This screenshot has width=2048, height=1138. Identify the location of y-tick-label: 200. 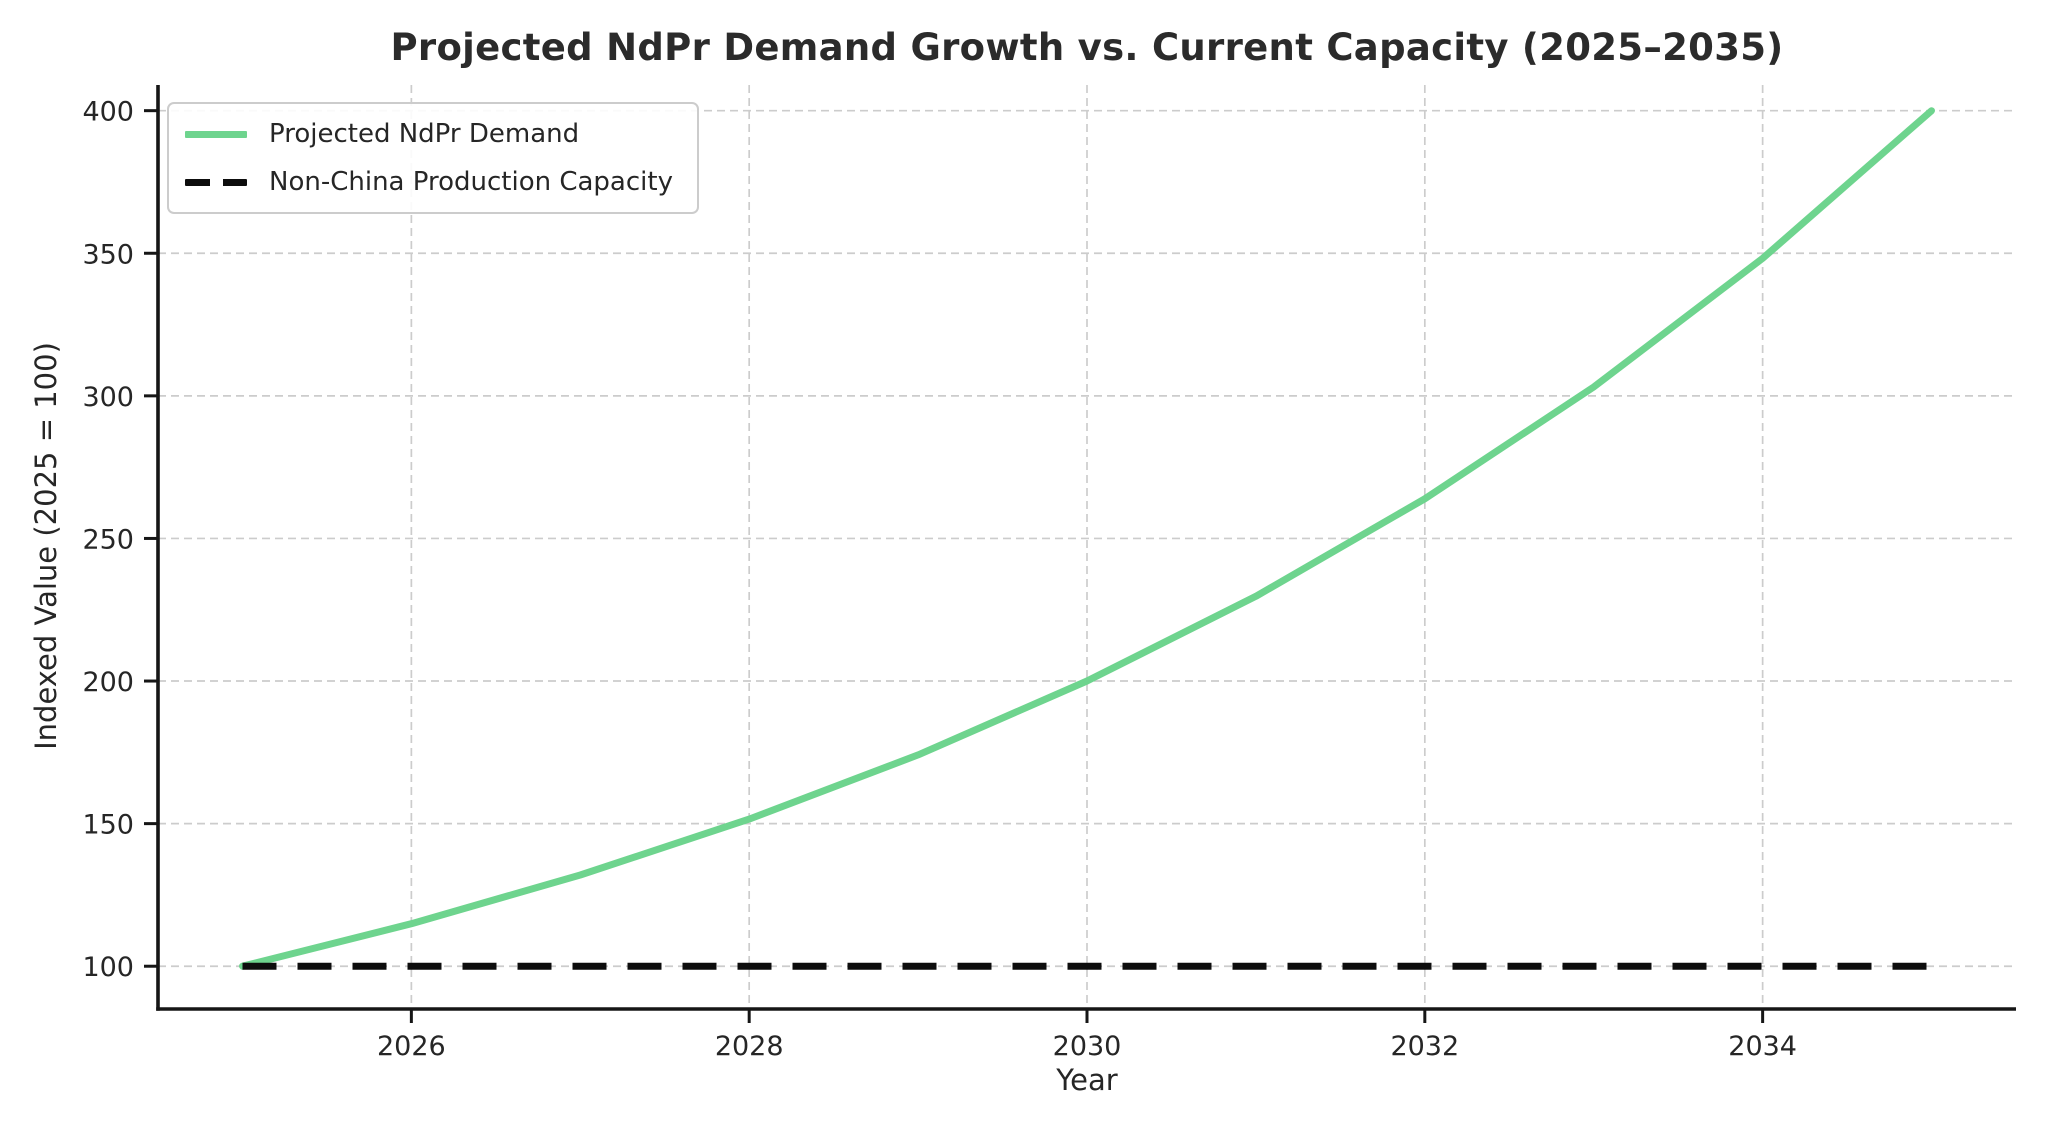
(108, 682).